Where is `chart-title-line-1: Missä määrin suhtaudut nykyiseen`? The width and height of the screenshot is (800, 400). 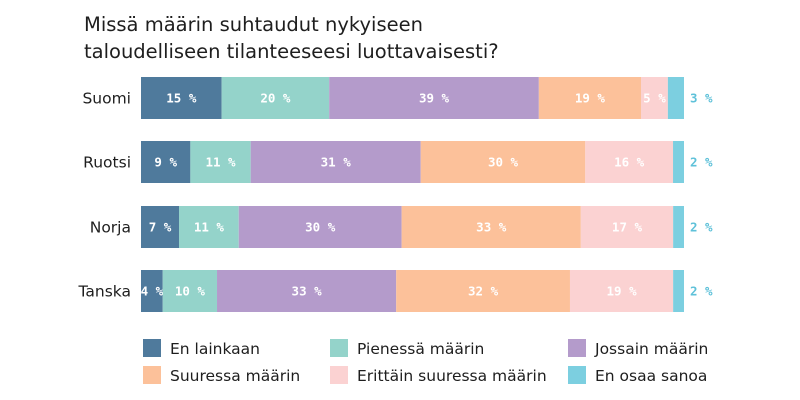
chart-title-line-1: Missä määrin suhtaudut nykyiseen is located at coordinates (253, 24).